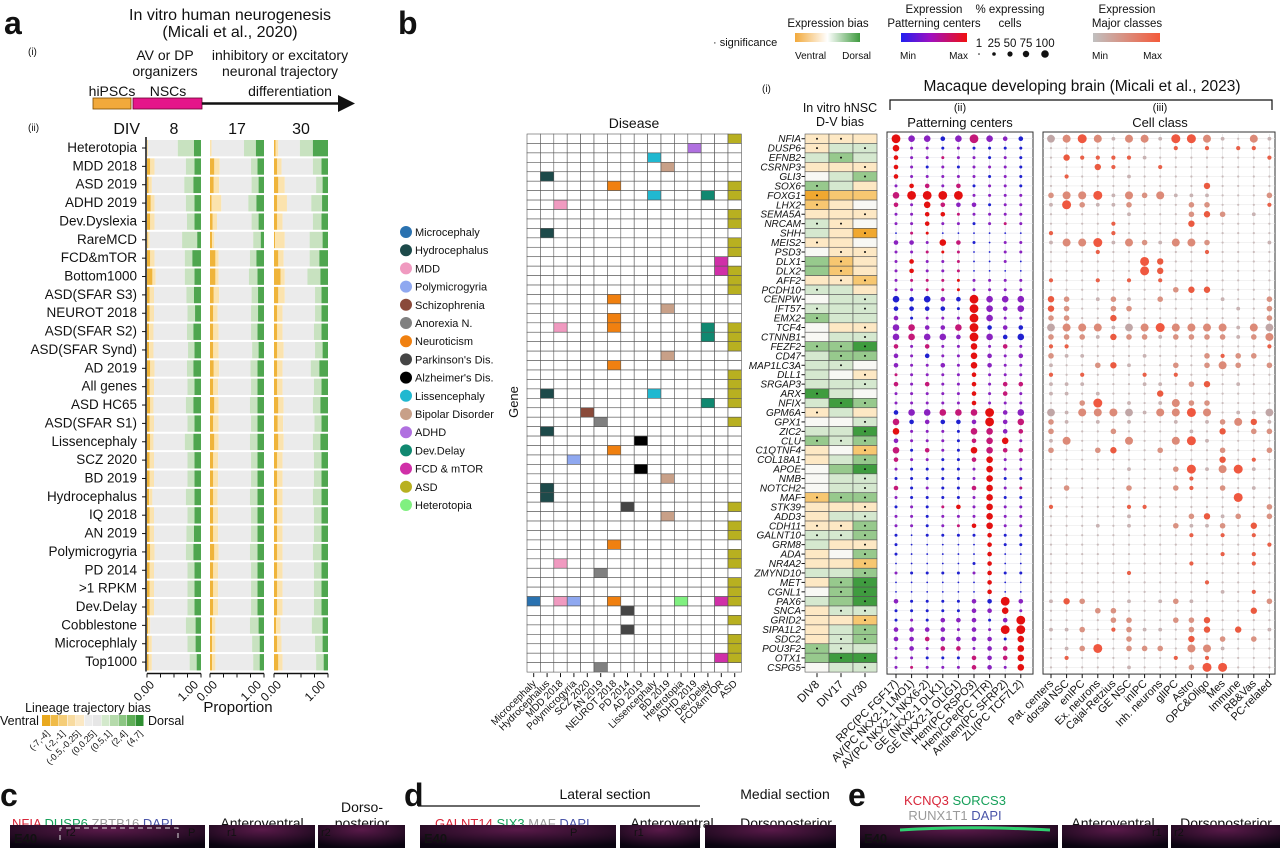 Image resolution: width=1280 pixels, height=848 pixels. I want to click on category-label: SCZ 2020, so click(106, 459).